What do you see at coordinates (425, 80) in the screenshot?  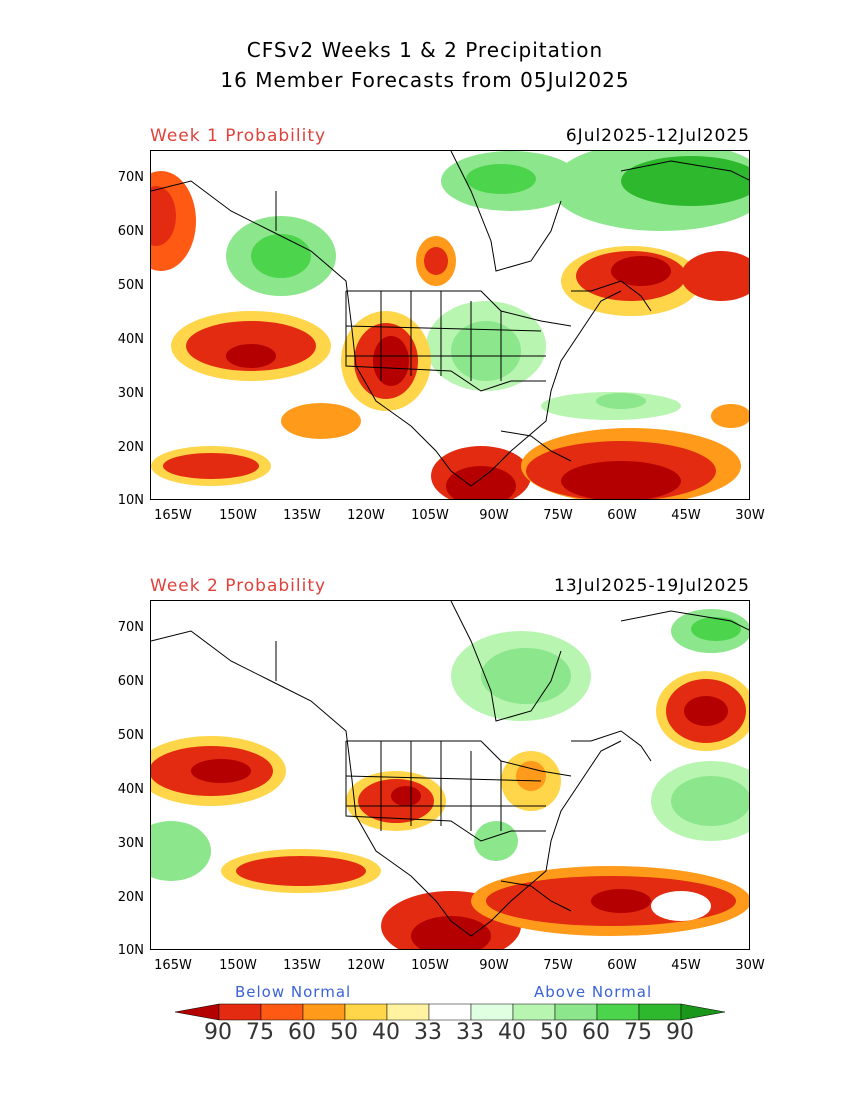 I see `chart-subtitle: 16 Member Forecasts from 05Jul2025` at bounding box center [425, 80].